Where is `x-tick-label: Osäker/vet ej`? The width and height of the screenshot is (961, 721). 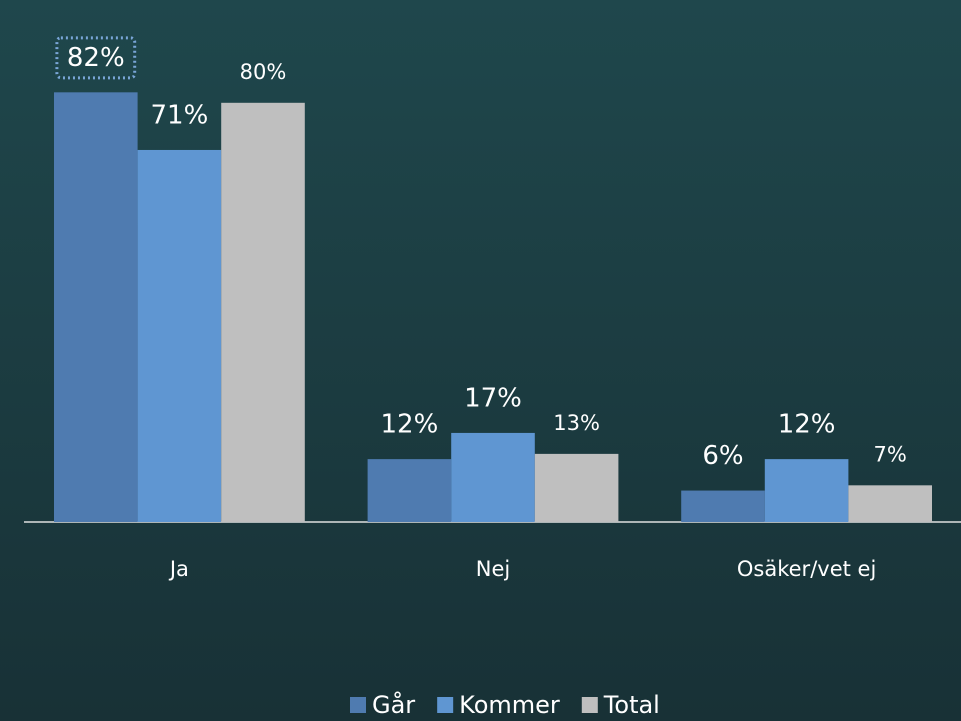 x-tick-label: Osäker/vet ej is located at coordinates (806, 569).